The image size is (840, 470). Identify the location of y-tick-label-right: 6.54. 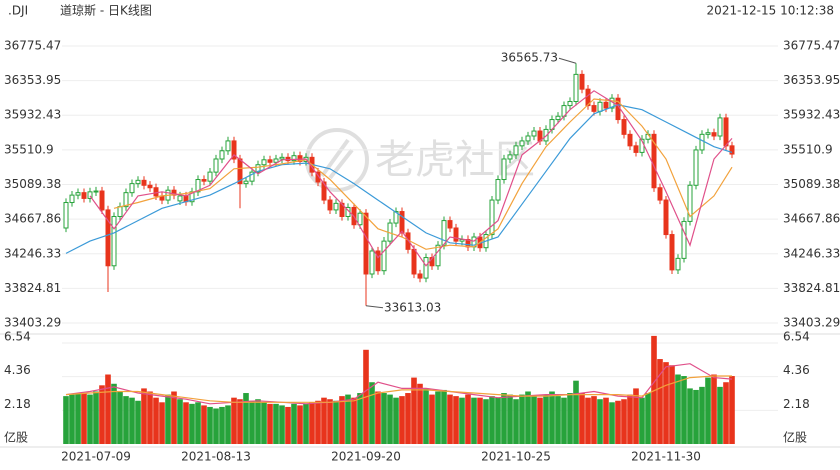
(796, 337).